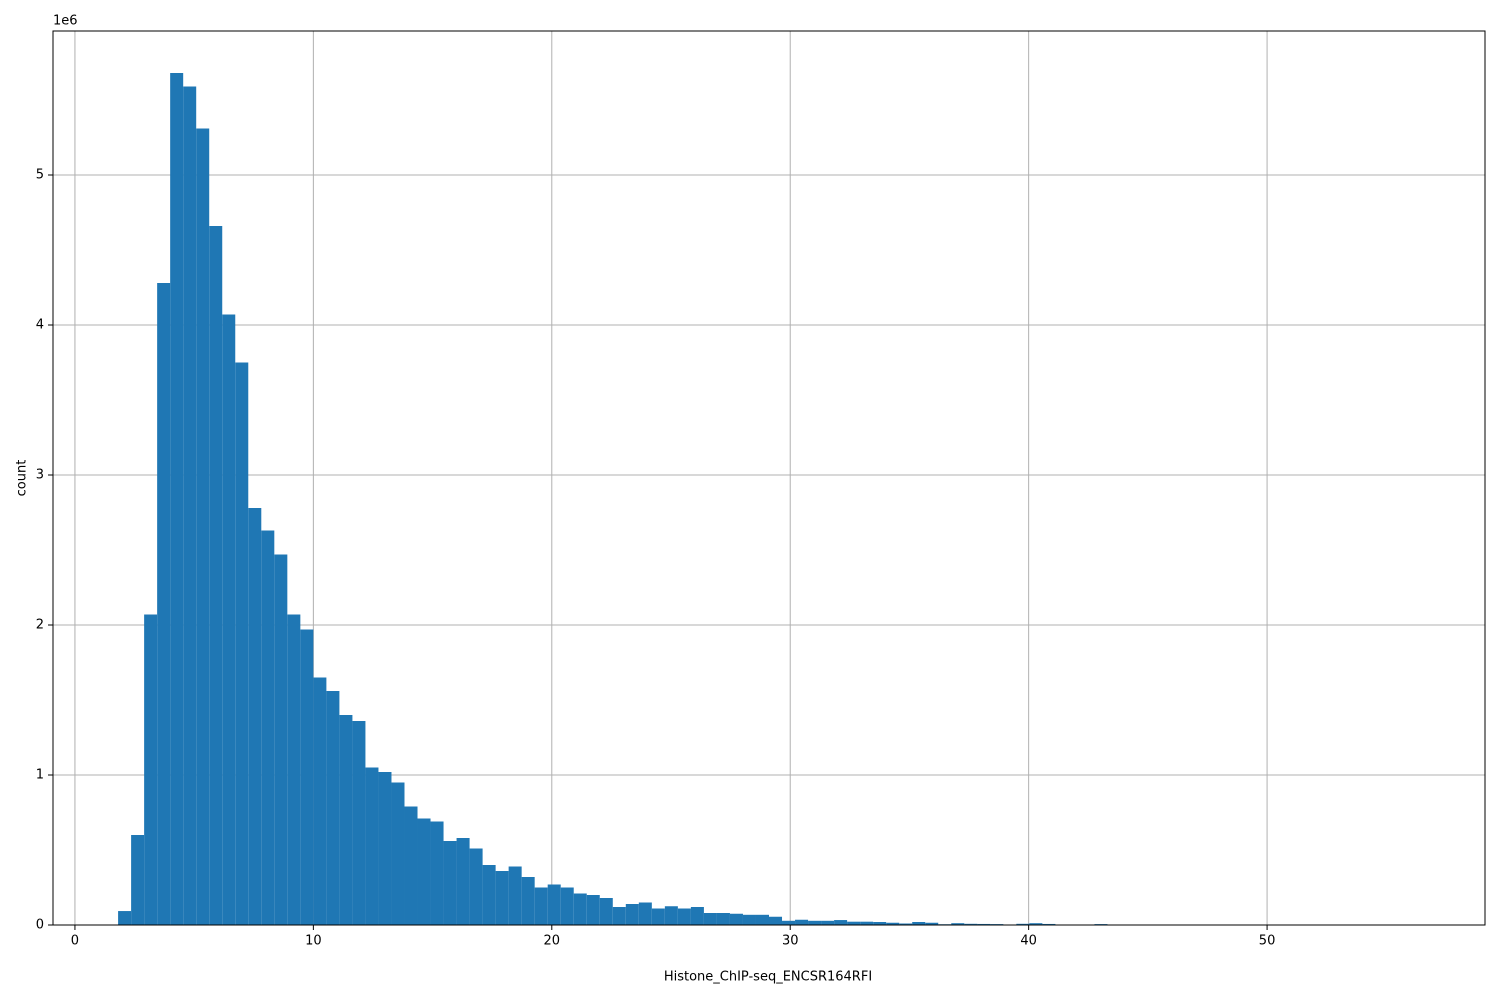  Describe the element at coordinates (40, 175) in the screenshot. I see `y-tick-label: 5` at that location.